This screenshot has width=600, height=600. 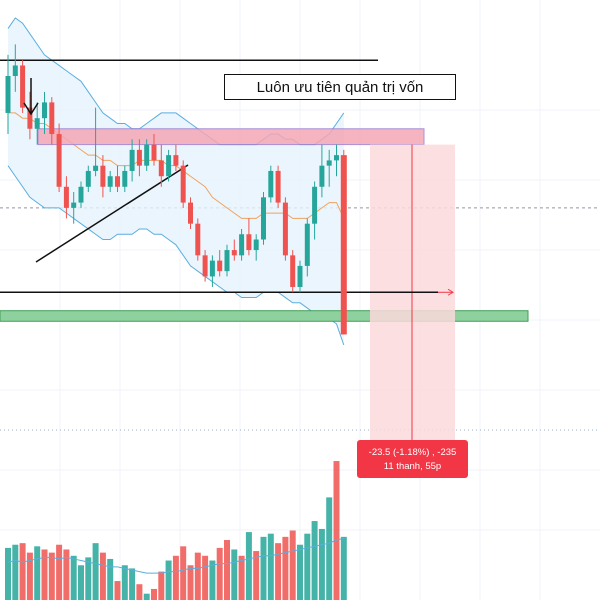 What do you see at coordinates (412, 466) in the screenshot?
I see `measure-line-2: 11 thanh, 55p` at bounding box center [412, 466].